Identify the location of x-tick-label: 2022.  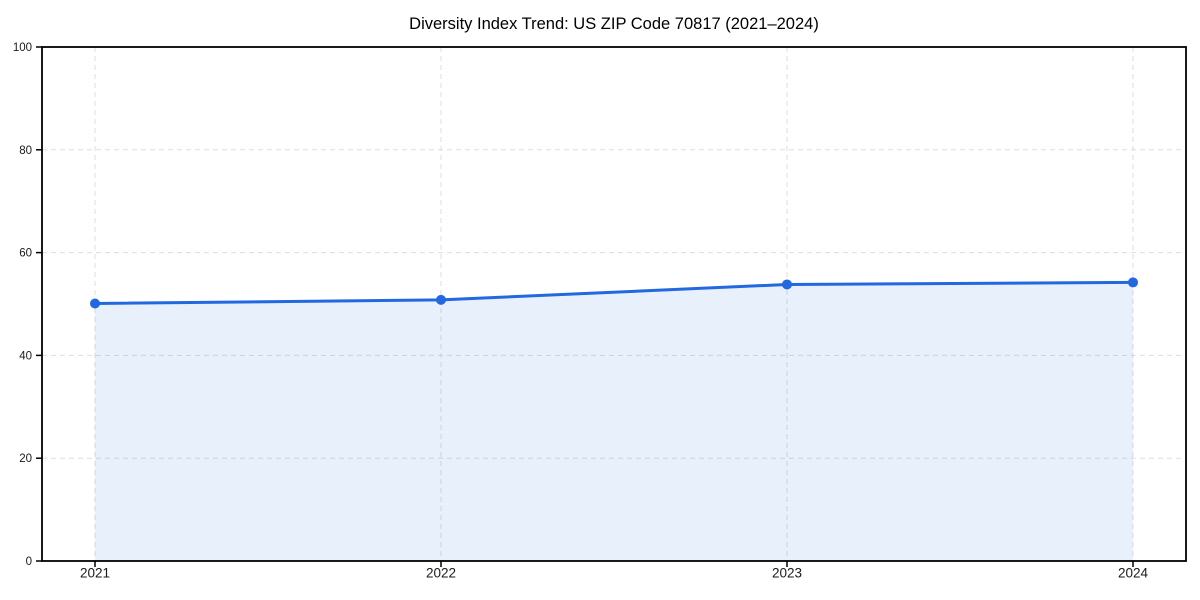
(441, 573).